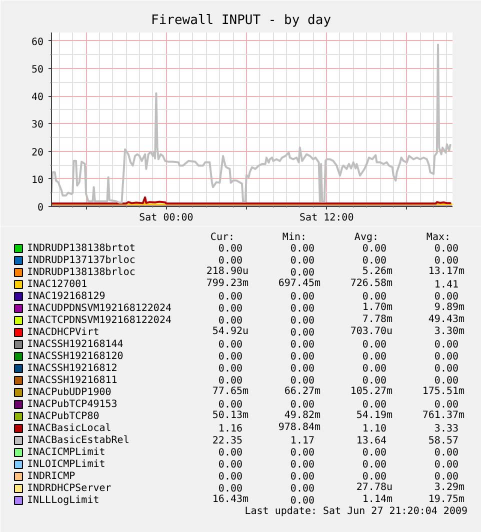 This screenshot has width=481, height=532. What do you see at coordinates (37, 125) in the screenshot?
I see `y-tick-label: 30` at bounding box center [37, 125].